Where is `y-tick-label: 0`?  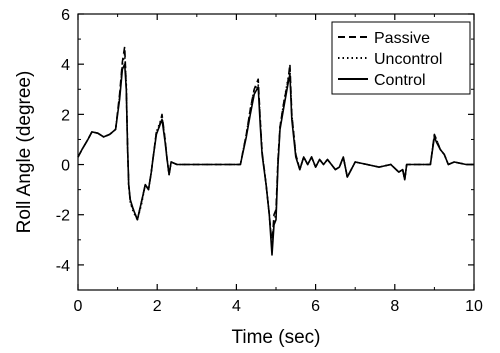
y-tick-label: 0 is located at coordinates (65, 166).